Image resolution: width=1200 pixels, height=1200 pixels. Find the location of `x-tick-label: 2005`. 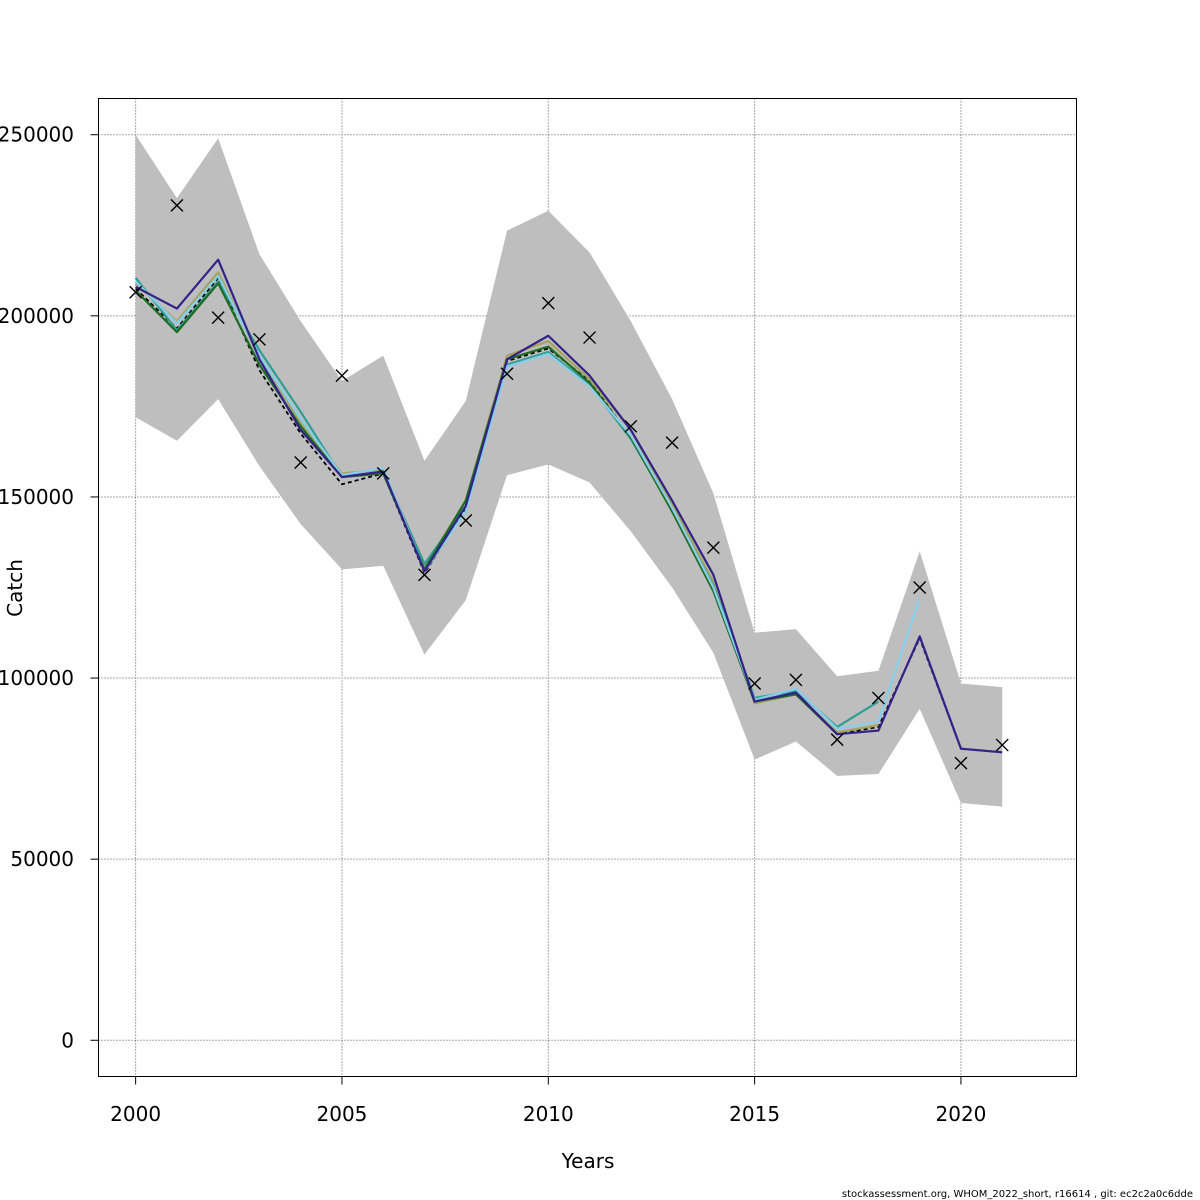

x-tick-label: 2005 is located at coordinates (342, 1114).